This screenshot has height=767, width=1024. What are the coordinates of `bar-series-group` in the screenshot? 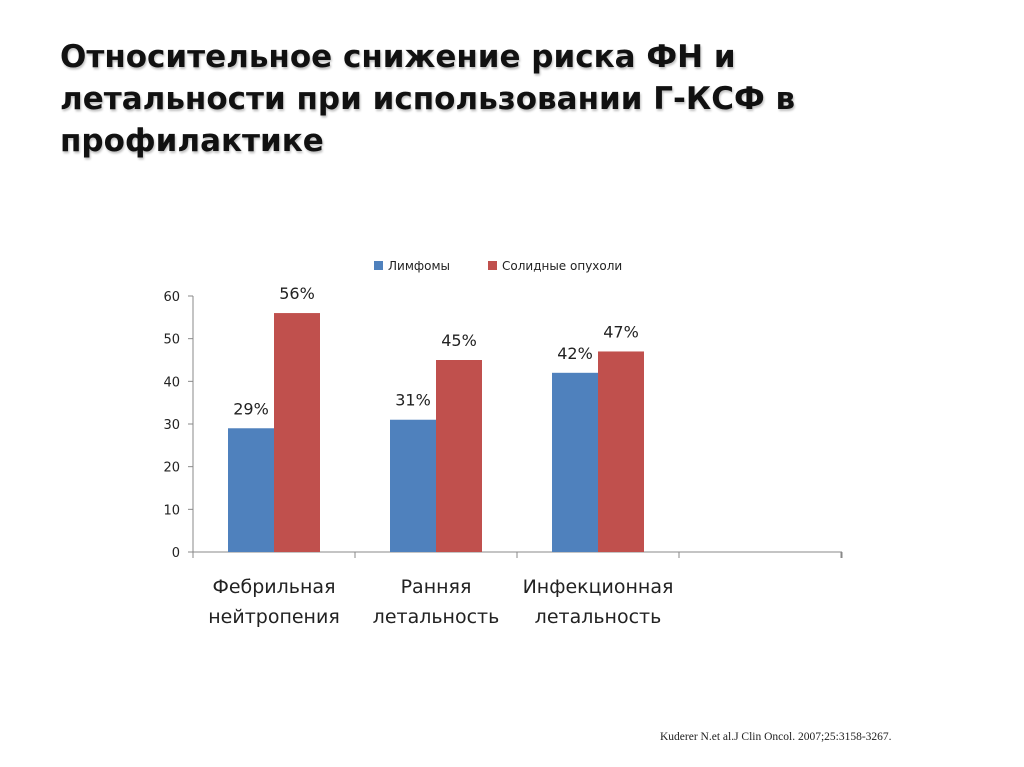 It's located at (436, 432).